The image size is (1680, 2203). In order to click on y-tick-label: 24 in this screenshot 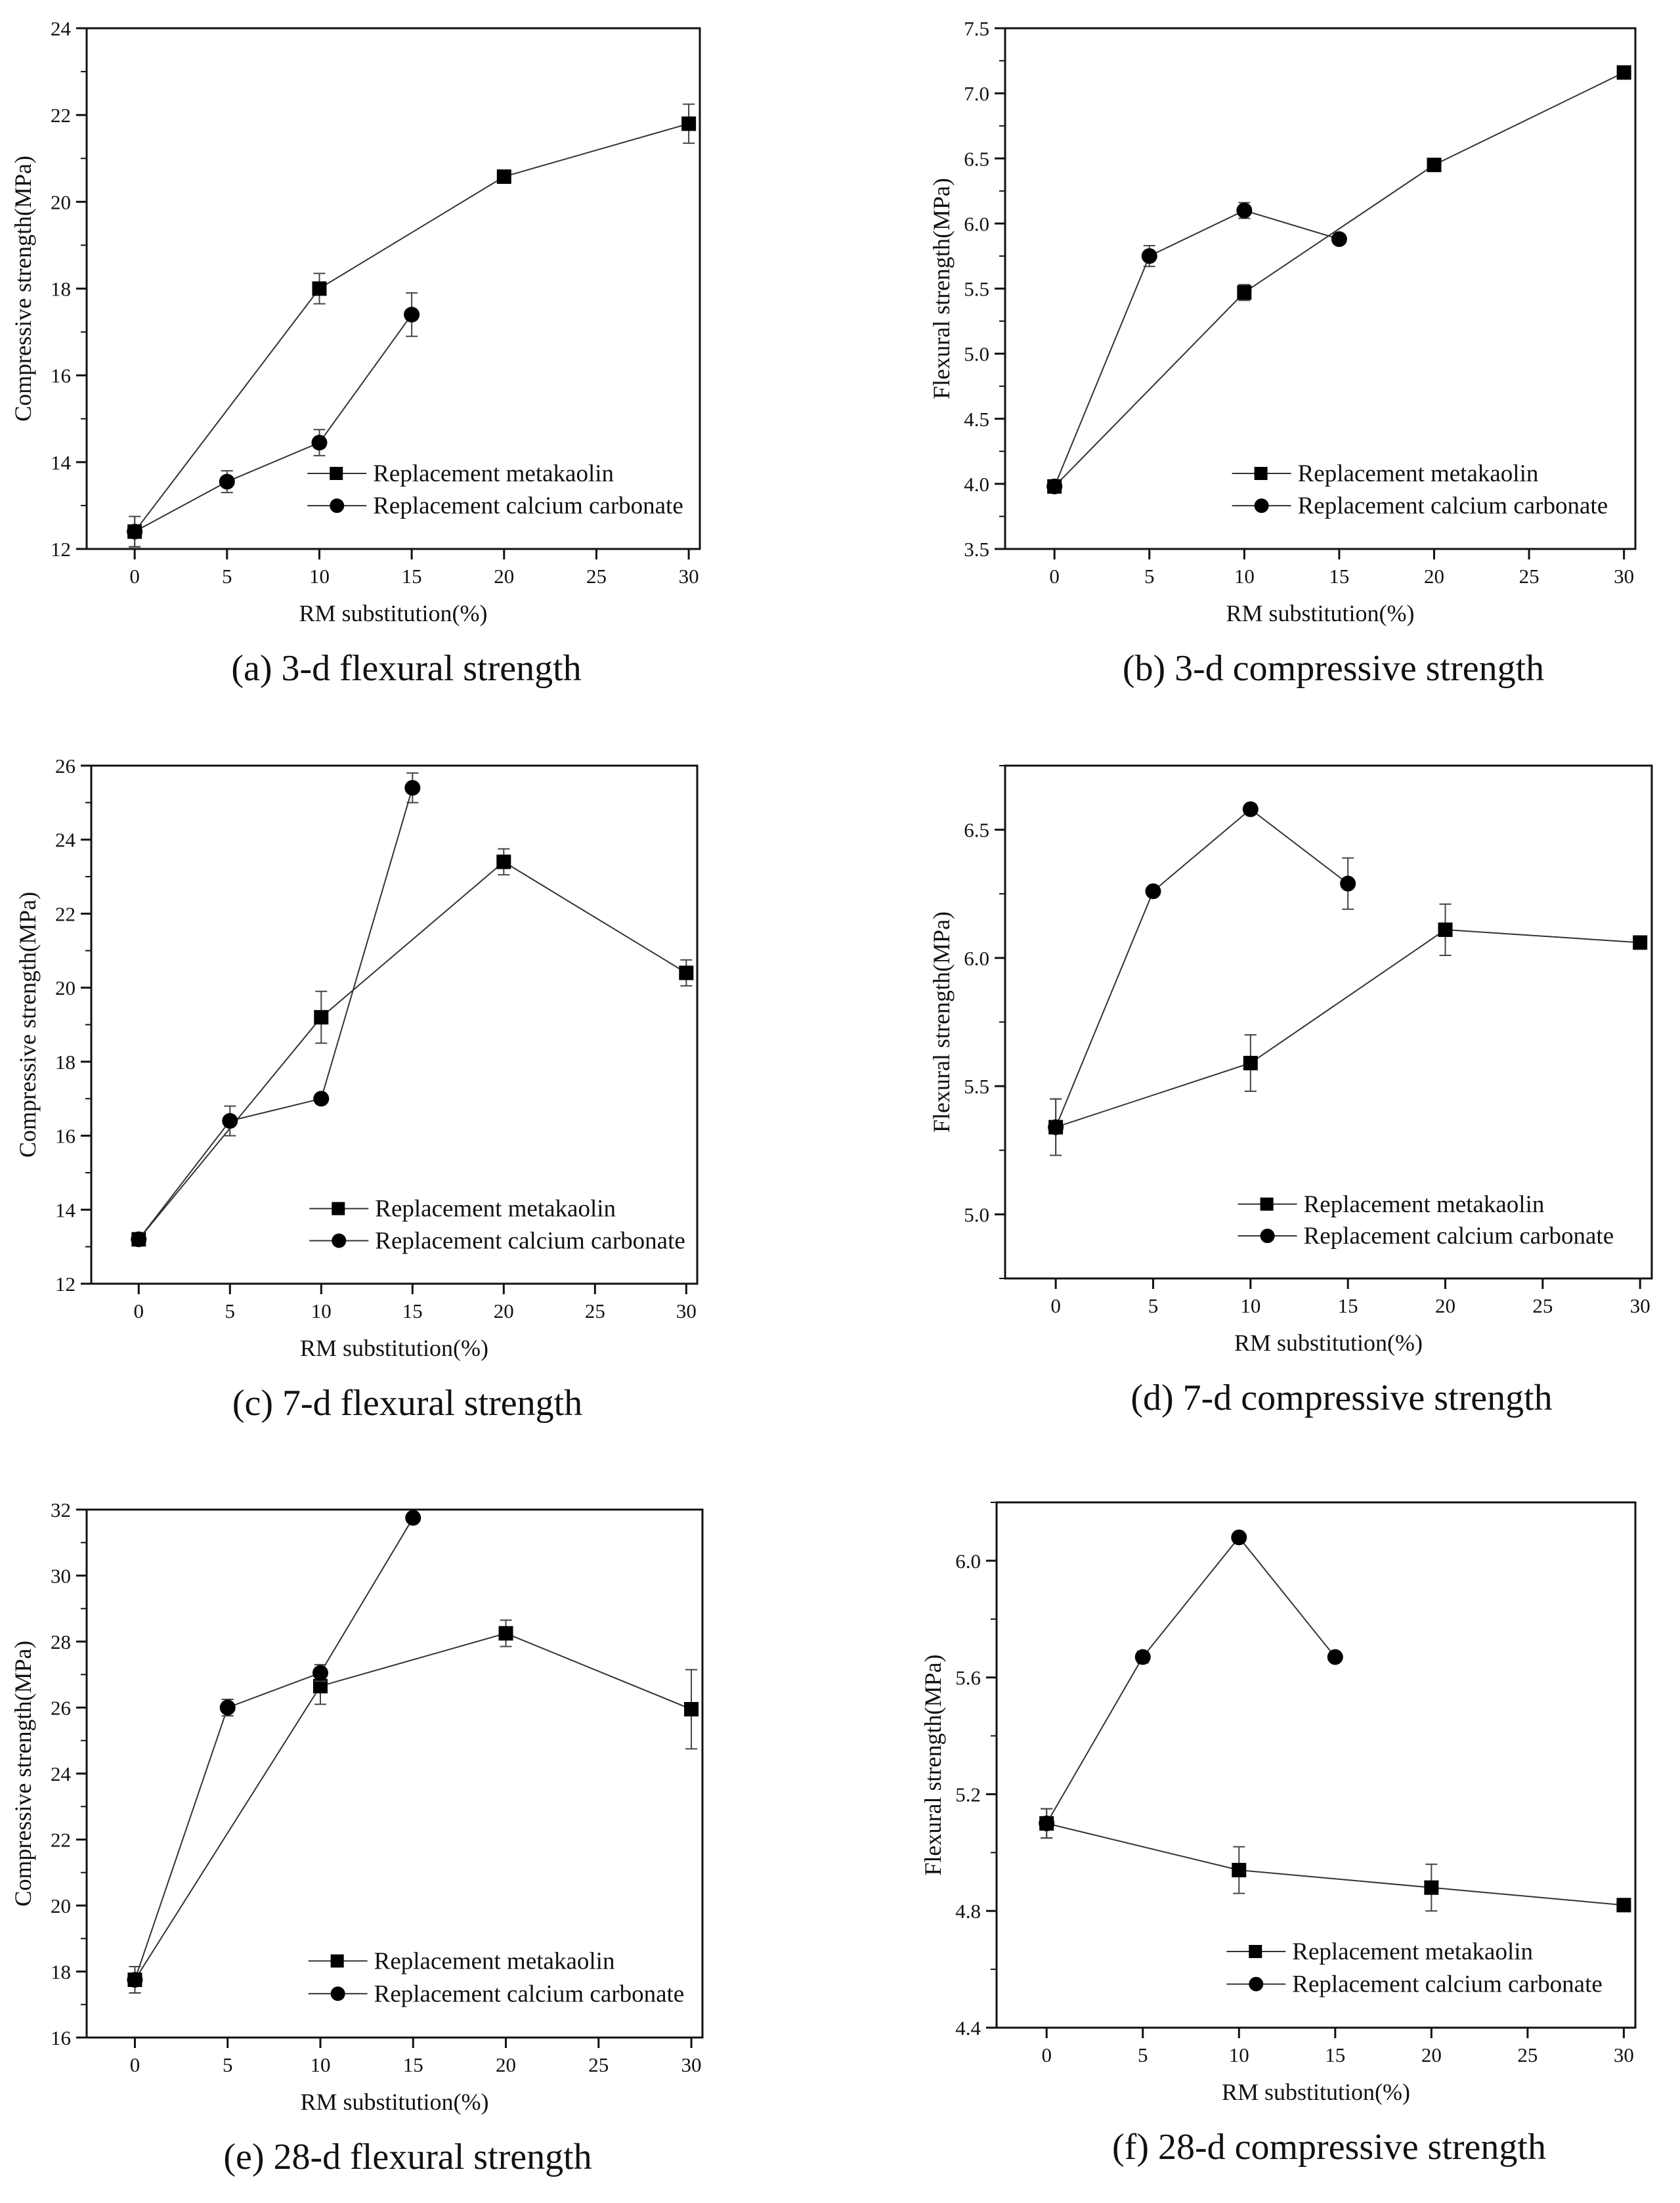, I will do `click(61, 1773)`.